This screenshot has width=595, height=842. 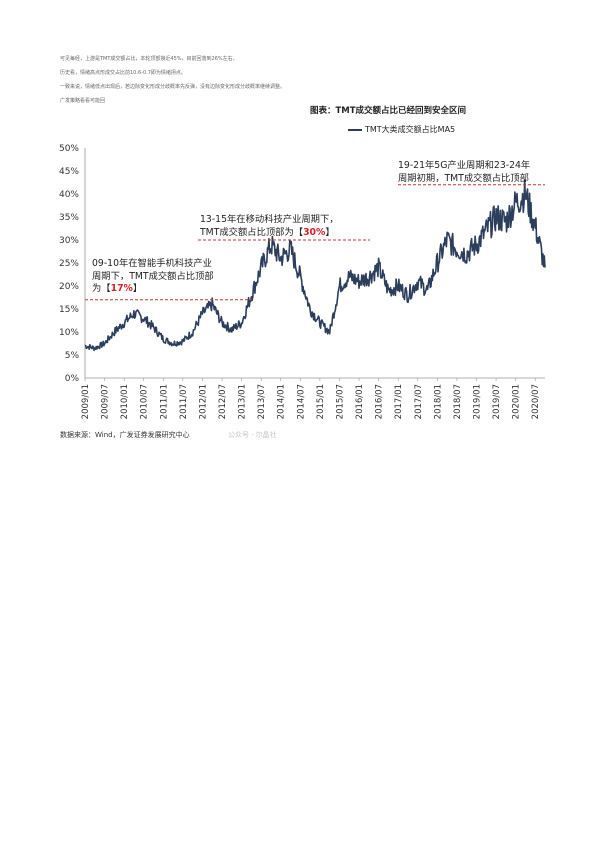 I want to click on y-tick-label: 40%, so click(x=69, y=195).